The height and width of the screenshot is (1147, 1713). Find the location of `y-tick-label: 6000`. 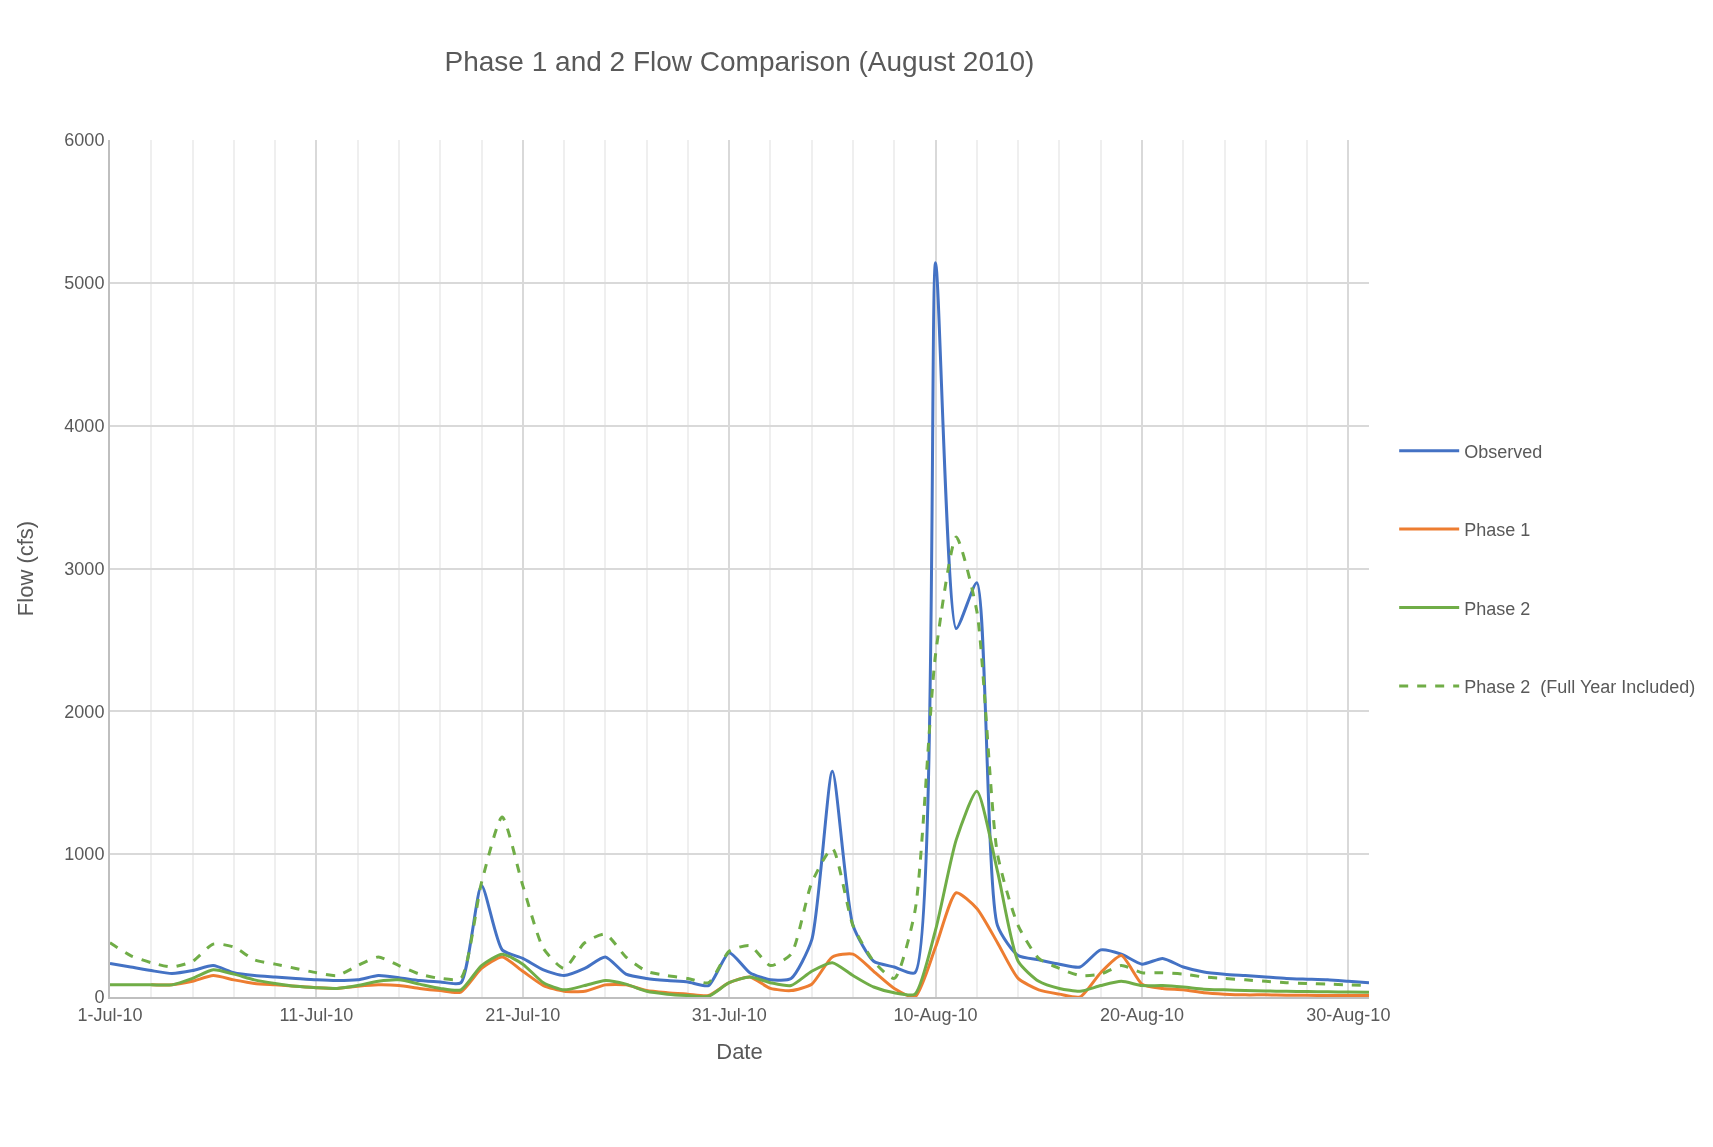

y-tick-label: 6000 is located at coordinates (84, 140).